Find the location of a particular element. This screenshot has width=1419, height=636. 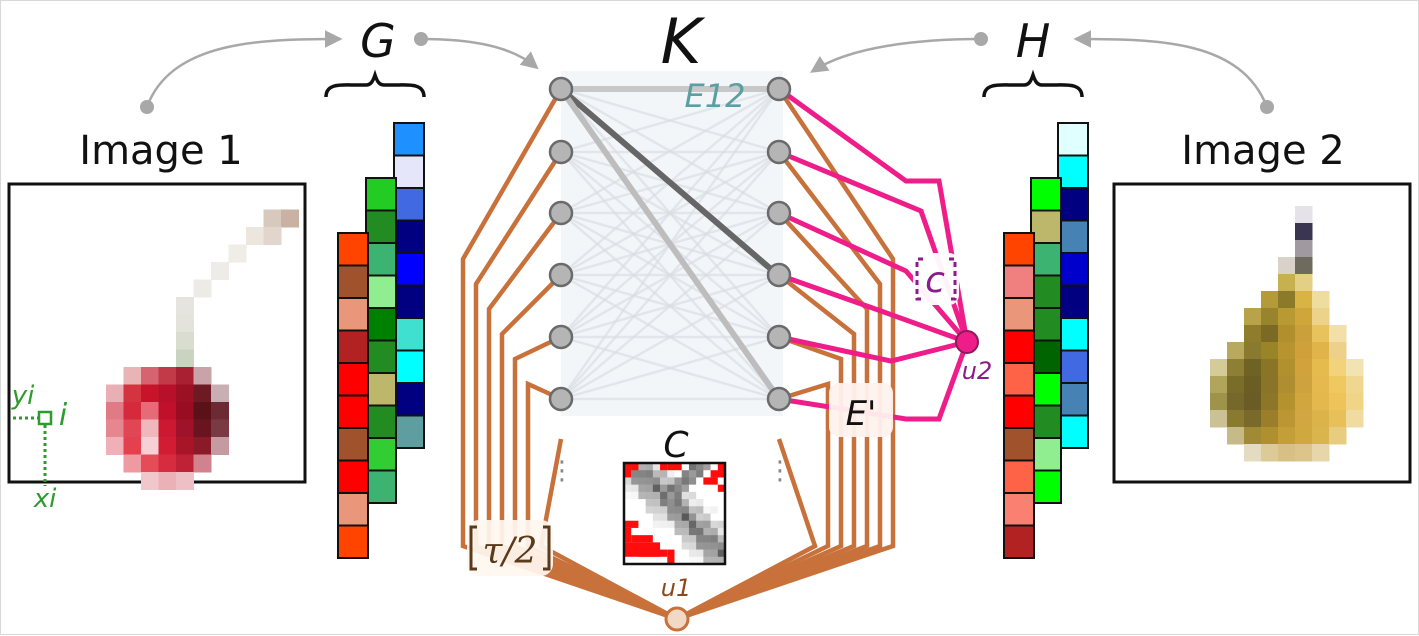

brace-g is located at coordinates (375, 83).